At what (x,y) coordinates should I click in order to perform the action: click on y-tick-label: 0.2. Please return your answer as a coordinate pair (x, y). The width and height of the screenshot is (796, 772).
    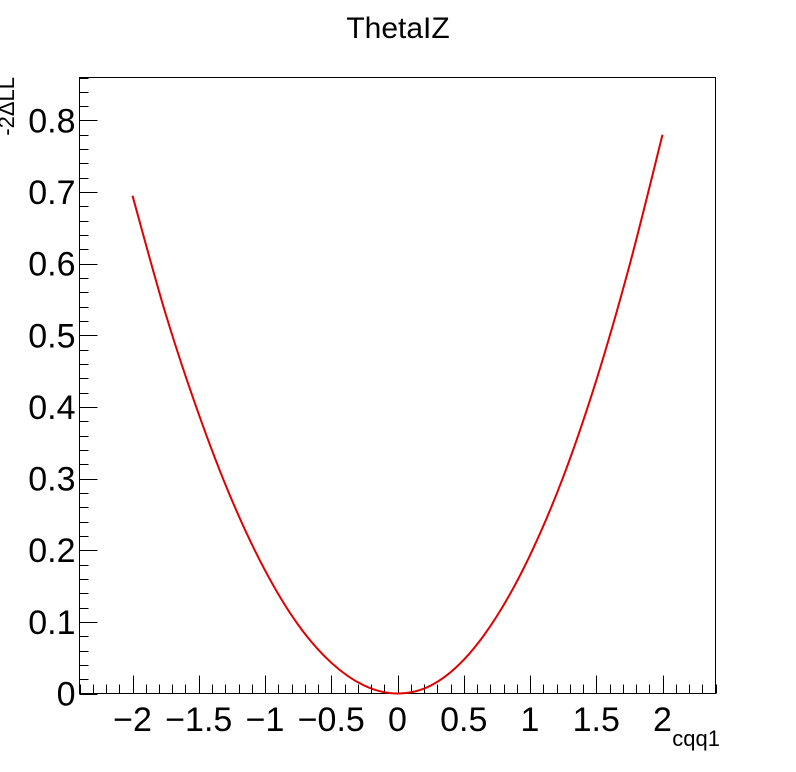
    Looking at the image, I should click on (51, 551).